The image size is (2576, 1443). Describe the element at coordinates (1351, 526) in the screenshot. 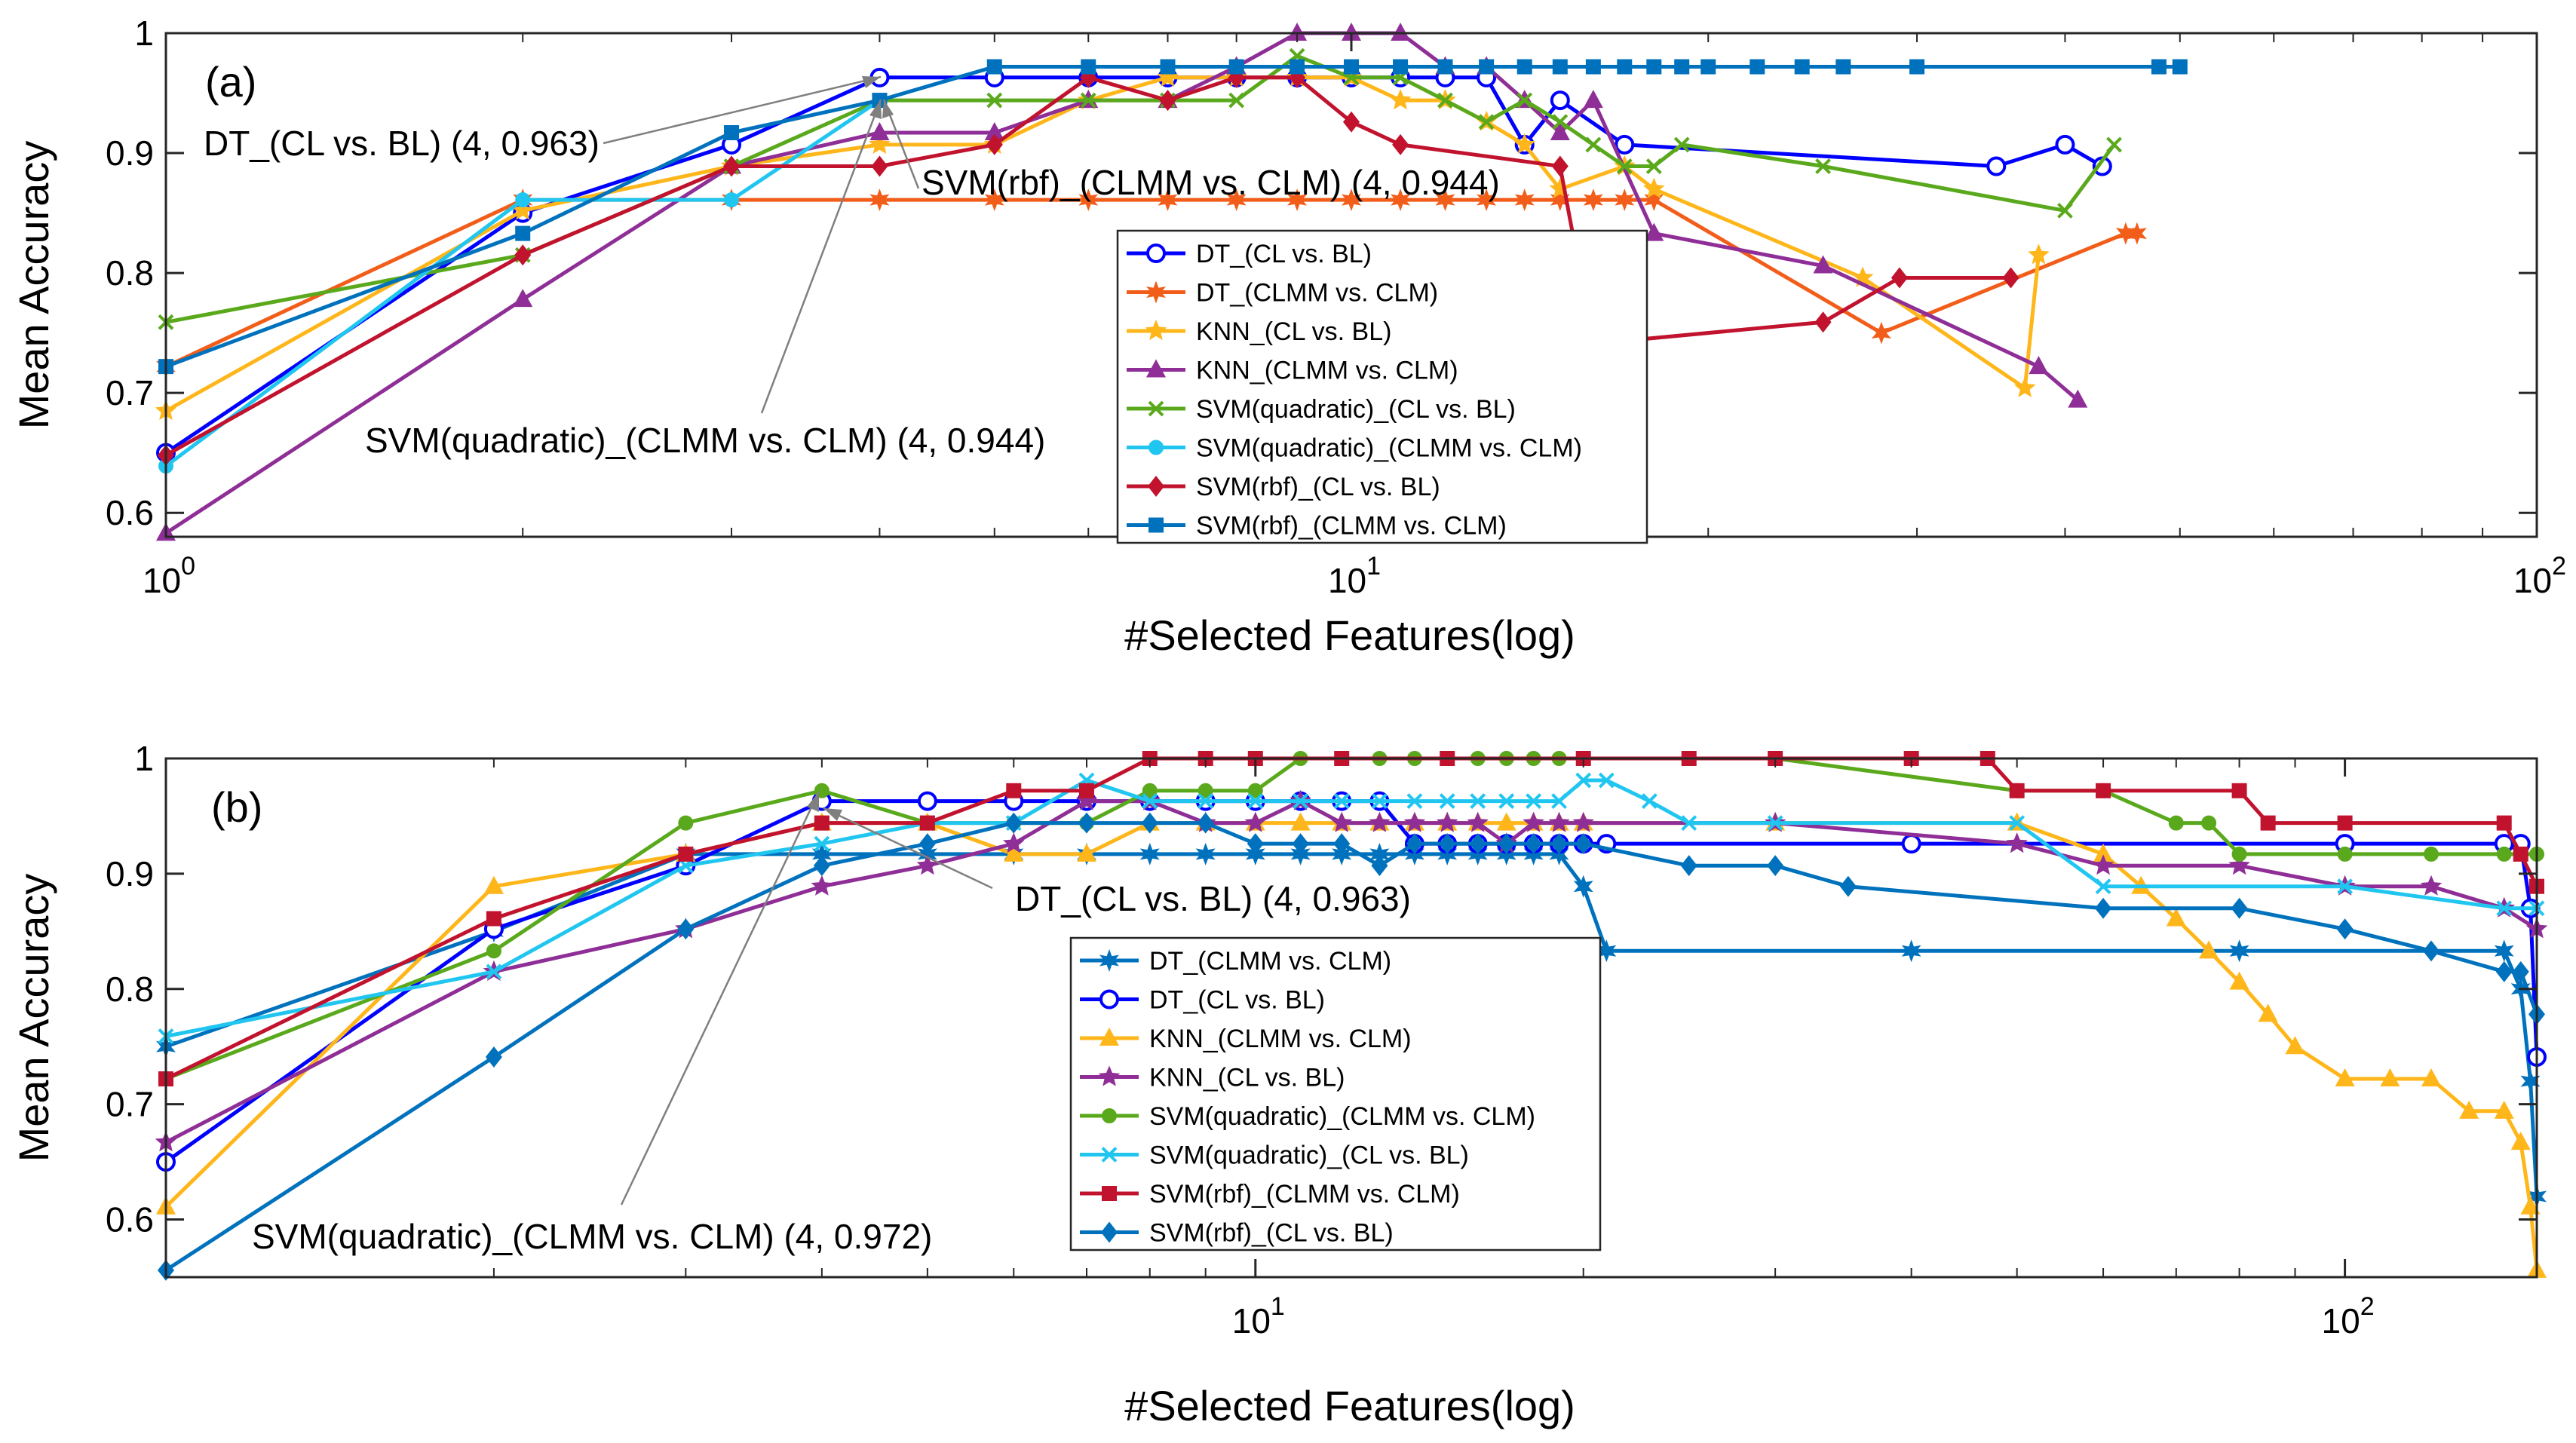

I see `a-legend-svm-rbf-clmm-vs-clm-label: SVM(rbf)_(CLMM vs. CLM)` at that location.